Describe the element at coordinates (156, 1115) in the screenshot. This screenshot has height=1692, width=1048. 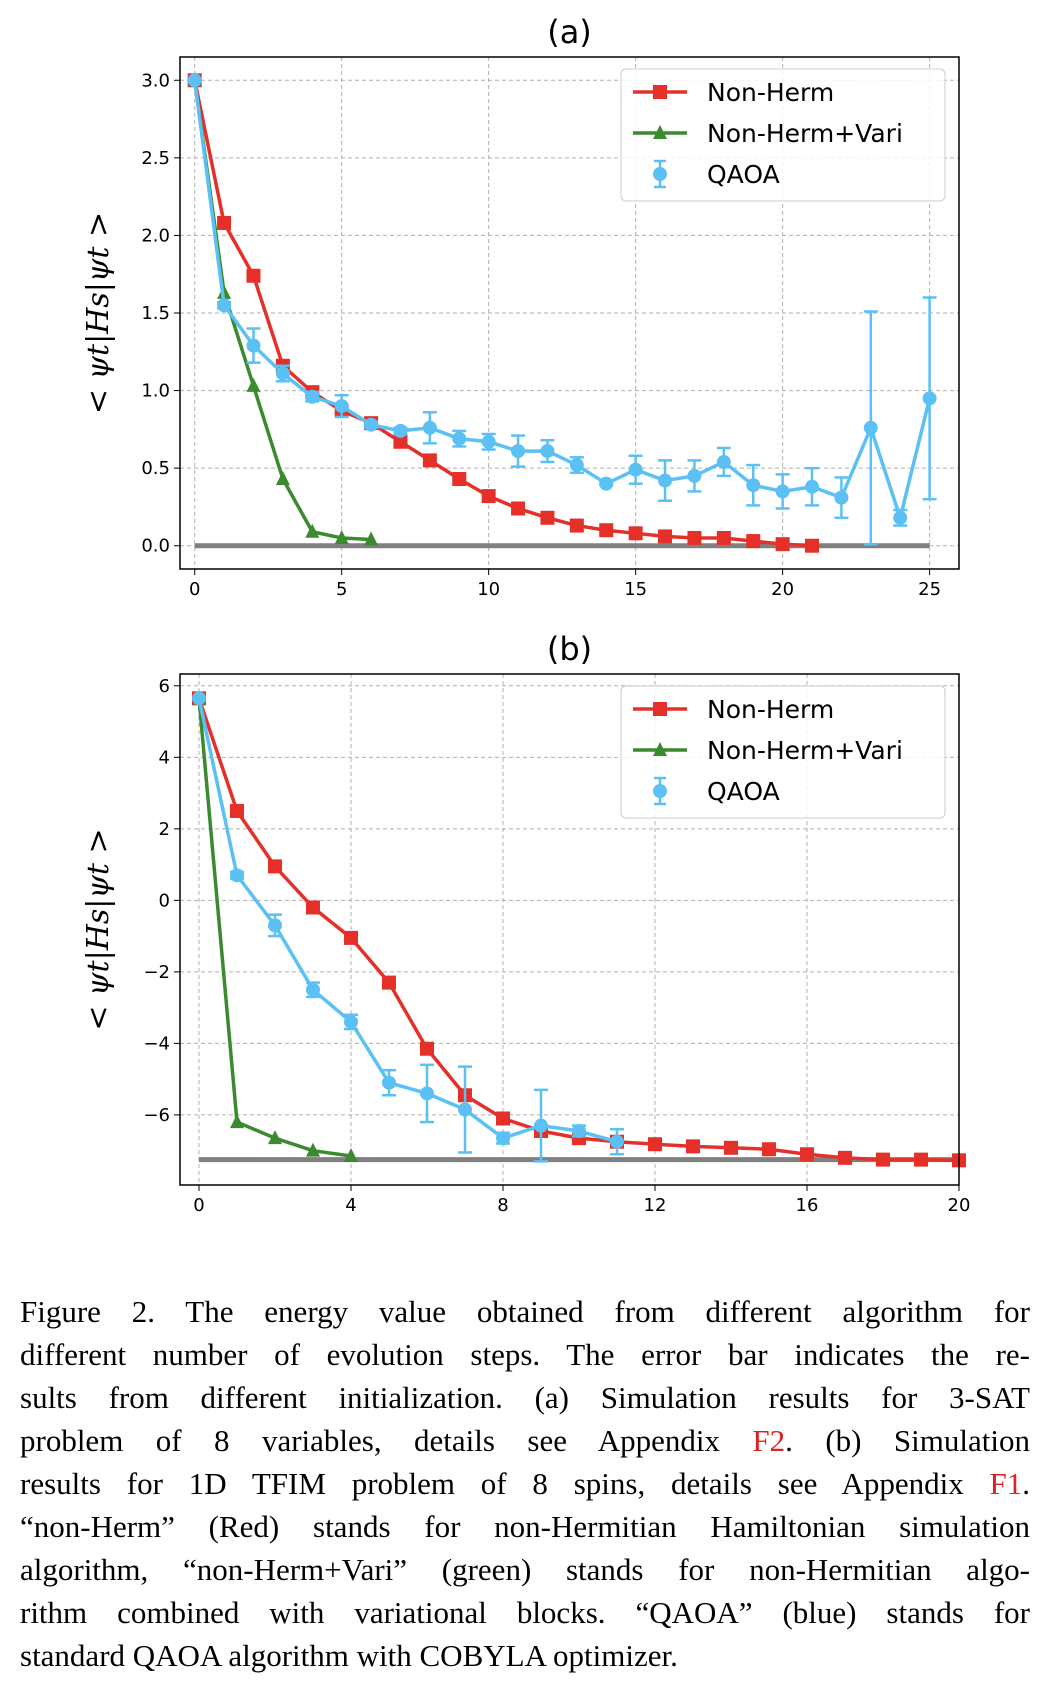
I see `y-tick-label: −6` at that location.